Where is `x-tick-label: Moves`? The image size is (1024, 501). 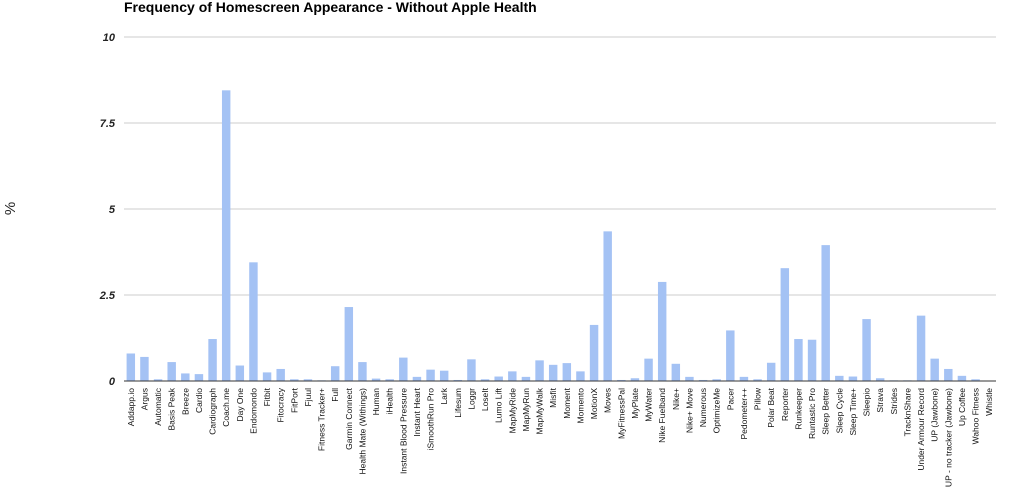
x-tick-label: Moves is located at coordinates (608, 400).